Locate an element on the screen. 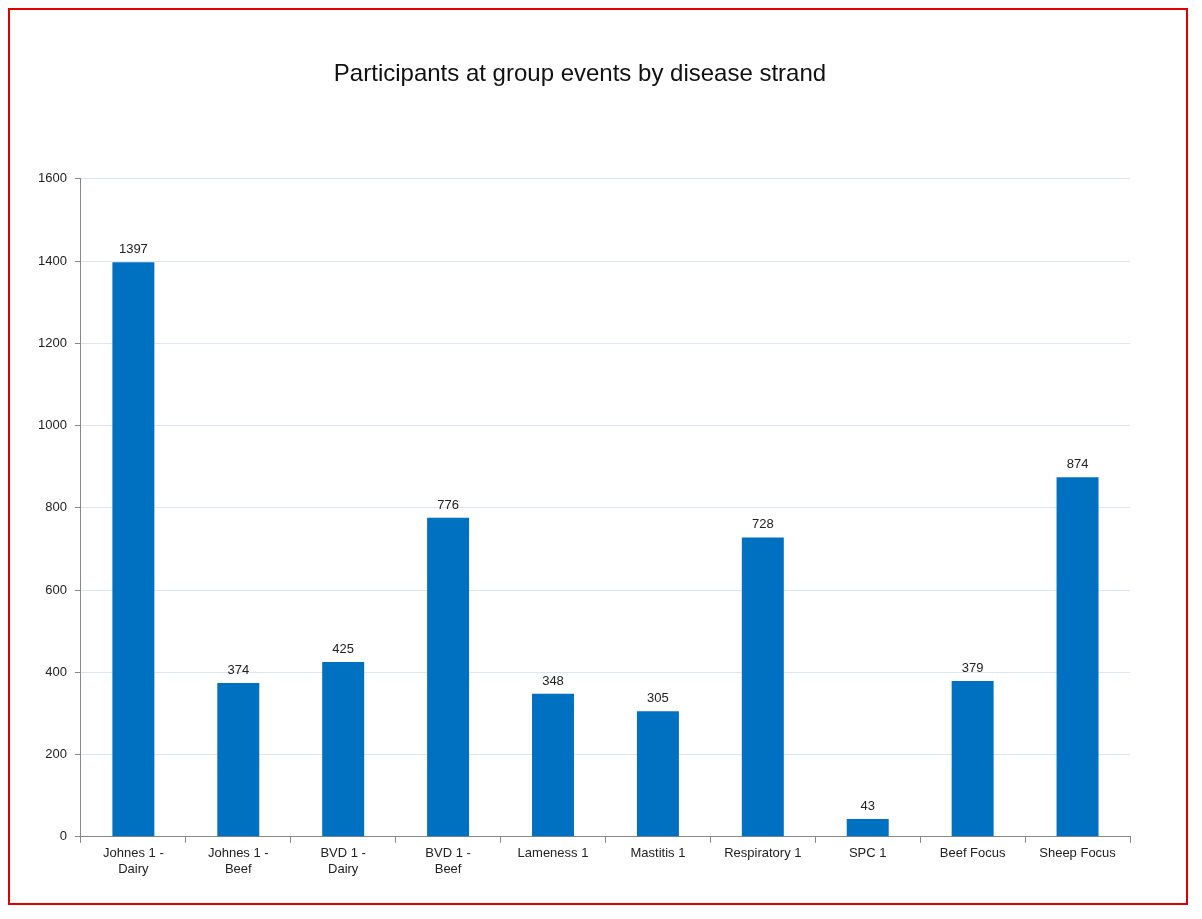 This screenshot has width=1202, height=919. y-tick-label: 1400 is located at coordinates (52, 260).